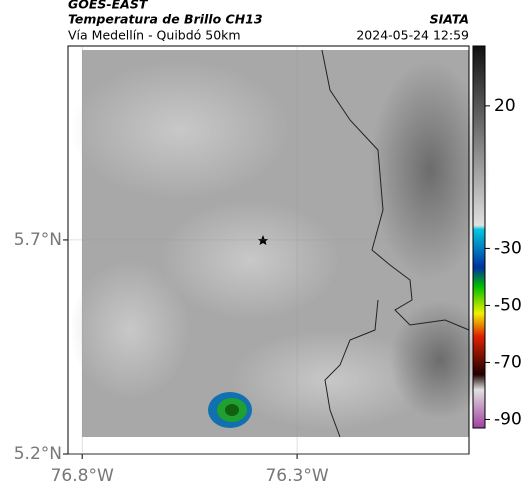 The height and width of the screenshot is (495, 526). I want to click on region: Vía Medellín - Quibdó 50km, so click(154, 35).